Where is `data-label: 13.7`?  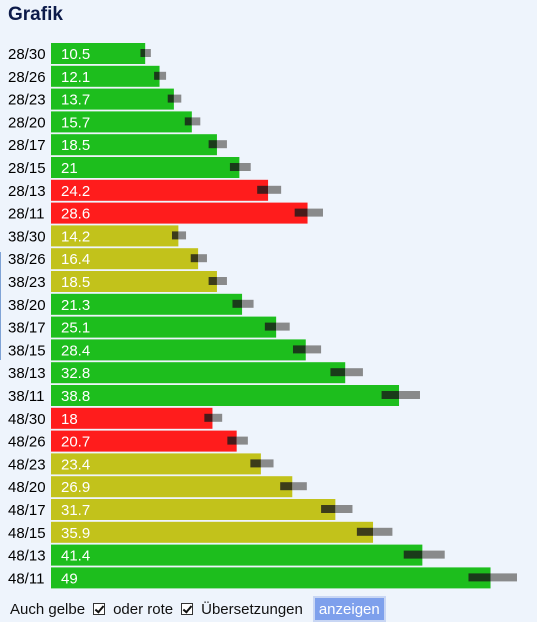
data-label: 13.7 is located at coordinates (75, 100).